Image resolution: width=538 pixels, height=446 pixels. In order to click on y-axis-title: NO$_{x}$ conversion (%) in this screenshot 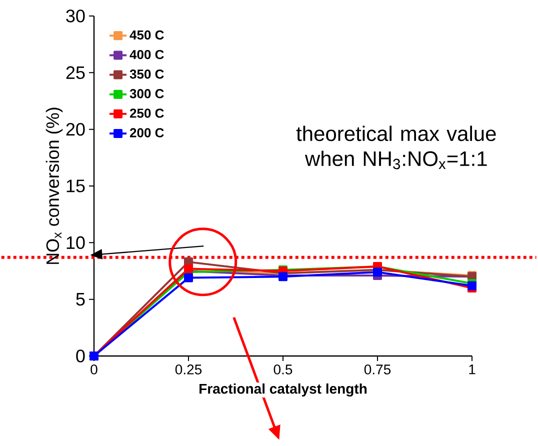, I will do `click(54, 186)`.